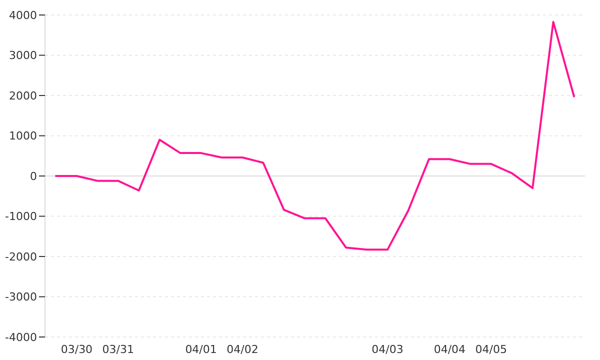  What do you see at coordinates (23, 95) in the screenshot?
I see `y-tick-label: 2000` at bounding box center [23, 95].